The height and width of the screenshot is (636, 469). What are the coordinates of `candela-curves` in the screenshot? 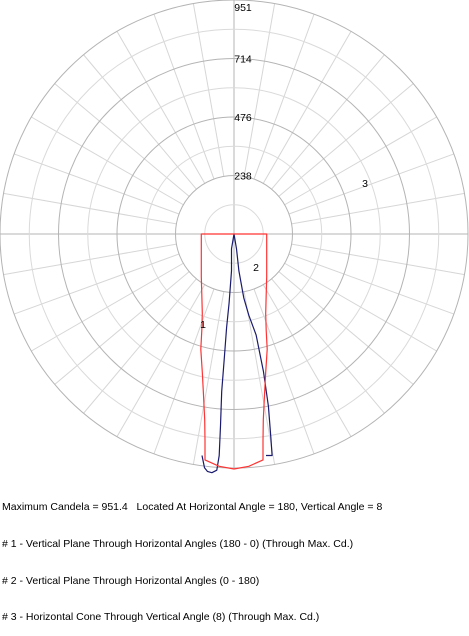 It's located at (236, 353).